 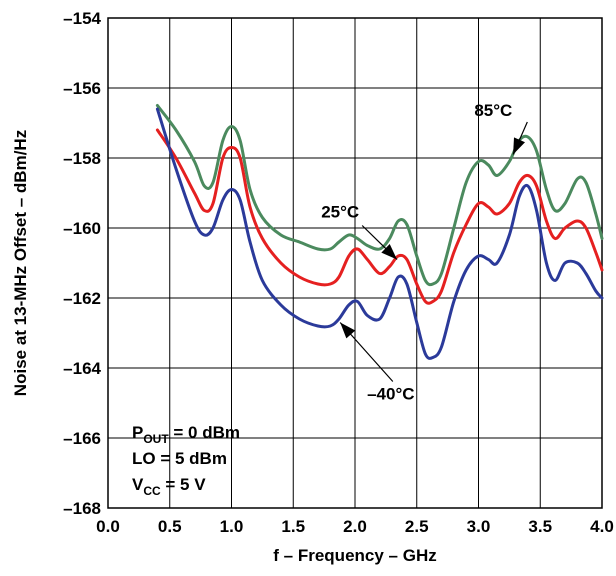 I want to click on y-tick-label: –166, so click(x=82, y=438).